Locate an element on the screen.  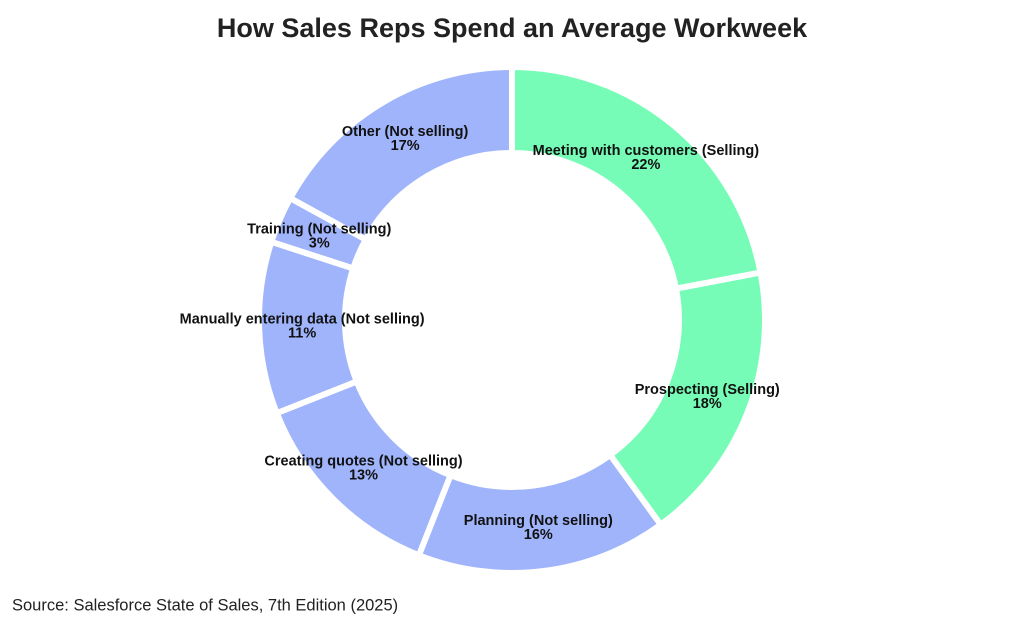
slice-label: Training (Not selling) is located at coordinates (319, 229).